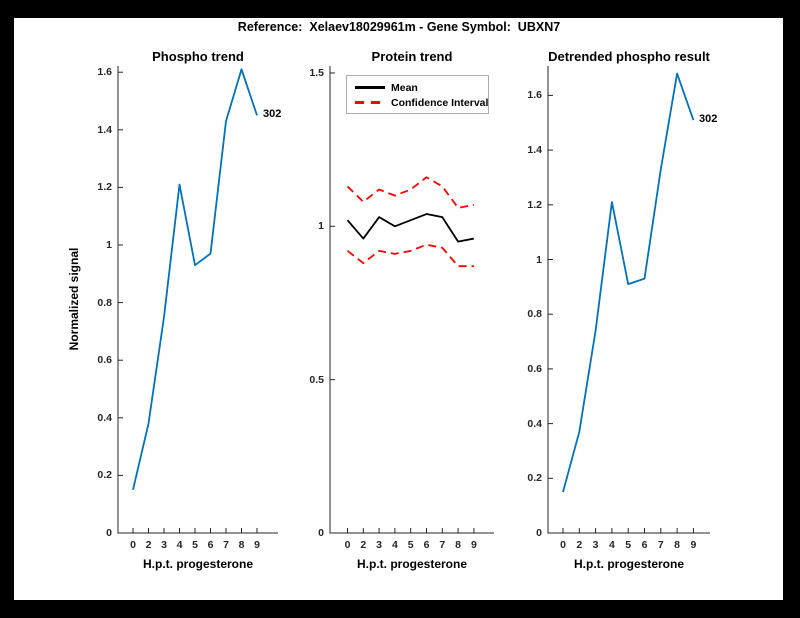  I want to click on confidence-interval-line-sample-icon, so click(370, 102).